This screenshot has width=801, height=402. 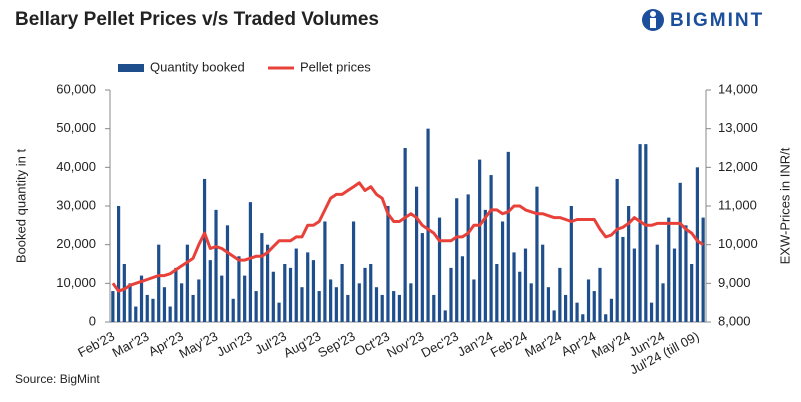 I want to click on x-tick-label: Mar'24, so click(x=543, y=344).